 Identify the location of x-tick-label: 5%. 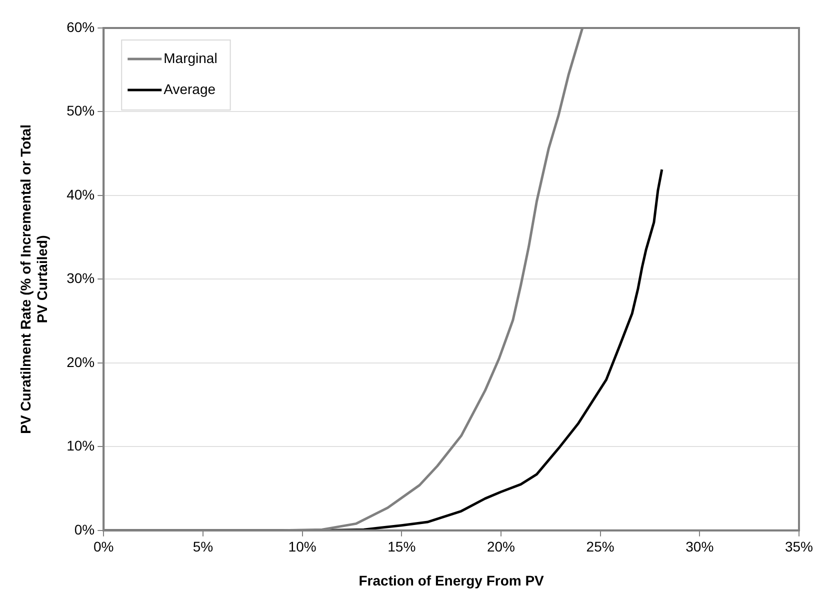
(203, 546).